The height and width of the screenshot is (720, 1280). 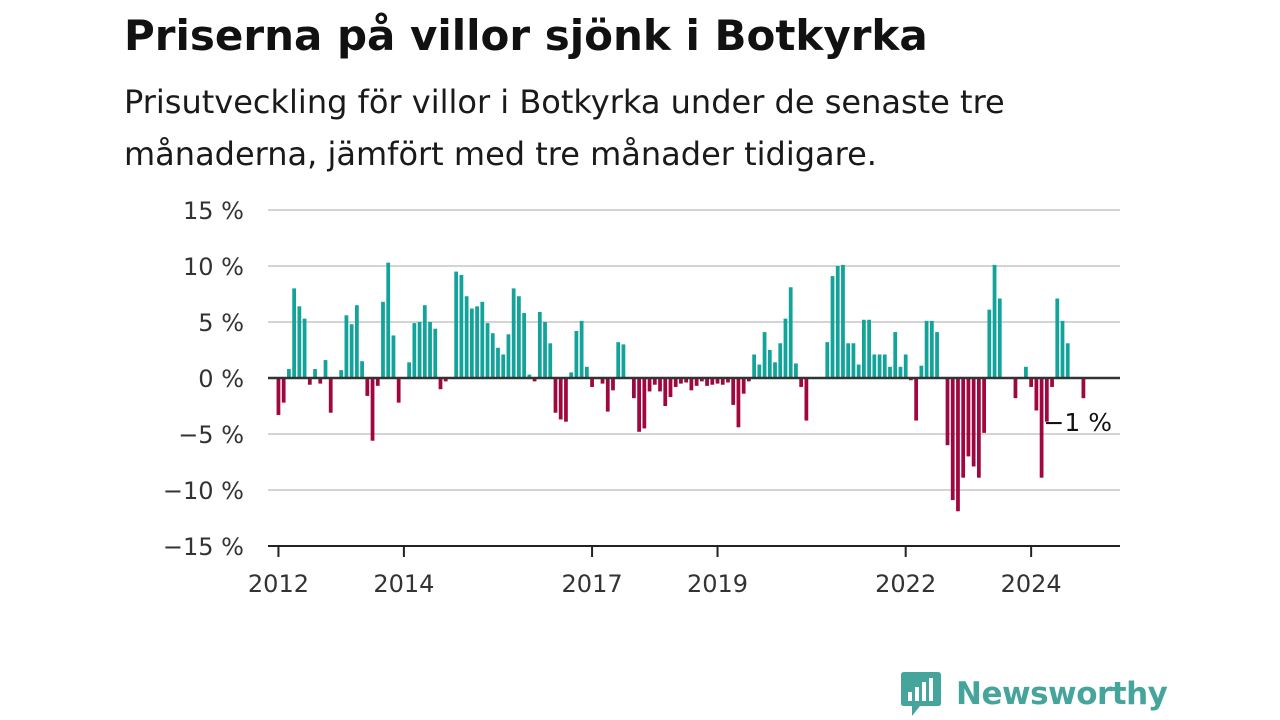 I want to click on latest-value-label: −1 %, so click(x=1077, y=422).